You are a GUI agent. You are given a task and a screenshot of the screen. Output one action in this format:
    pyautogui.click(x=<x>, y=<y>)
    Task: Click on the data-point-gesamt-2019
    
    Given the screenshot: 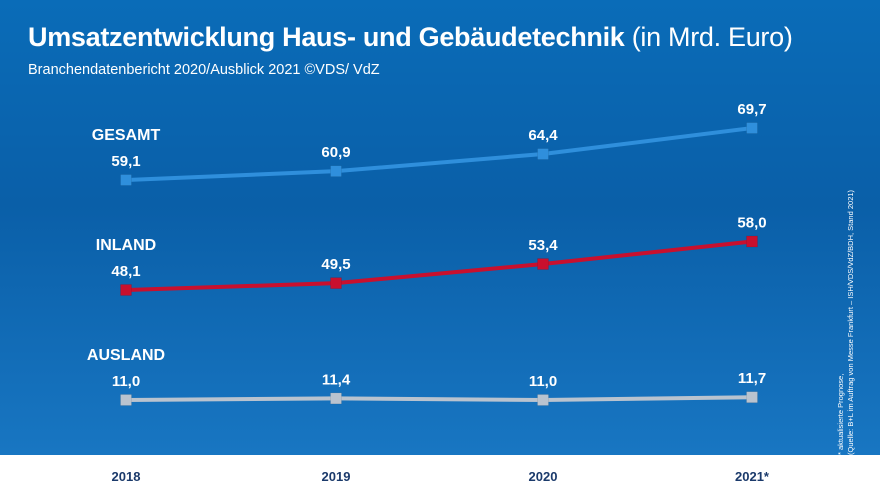 What is the action you would take?
    pyautogui.click(x=336, y=171)
    